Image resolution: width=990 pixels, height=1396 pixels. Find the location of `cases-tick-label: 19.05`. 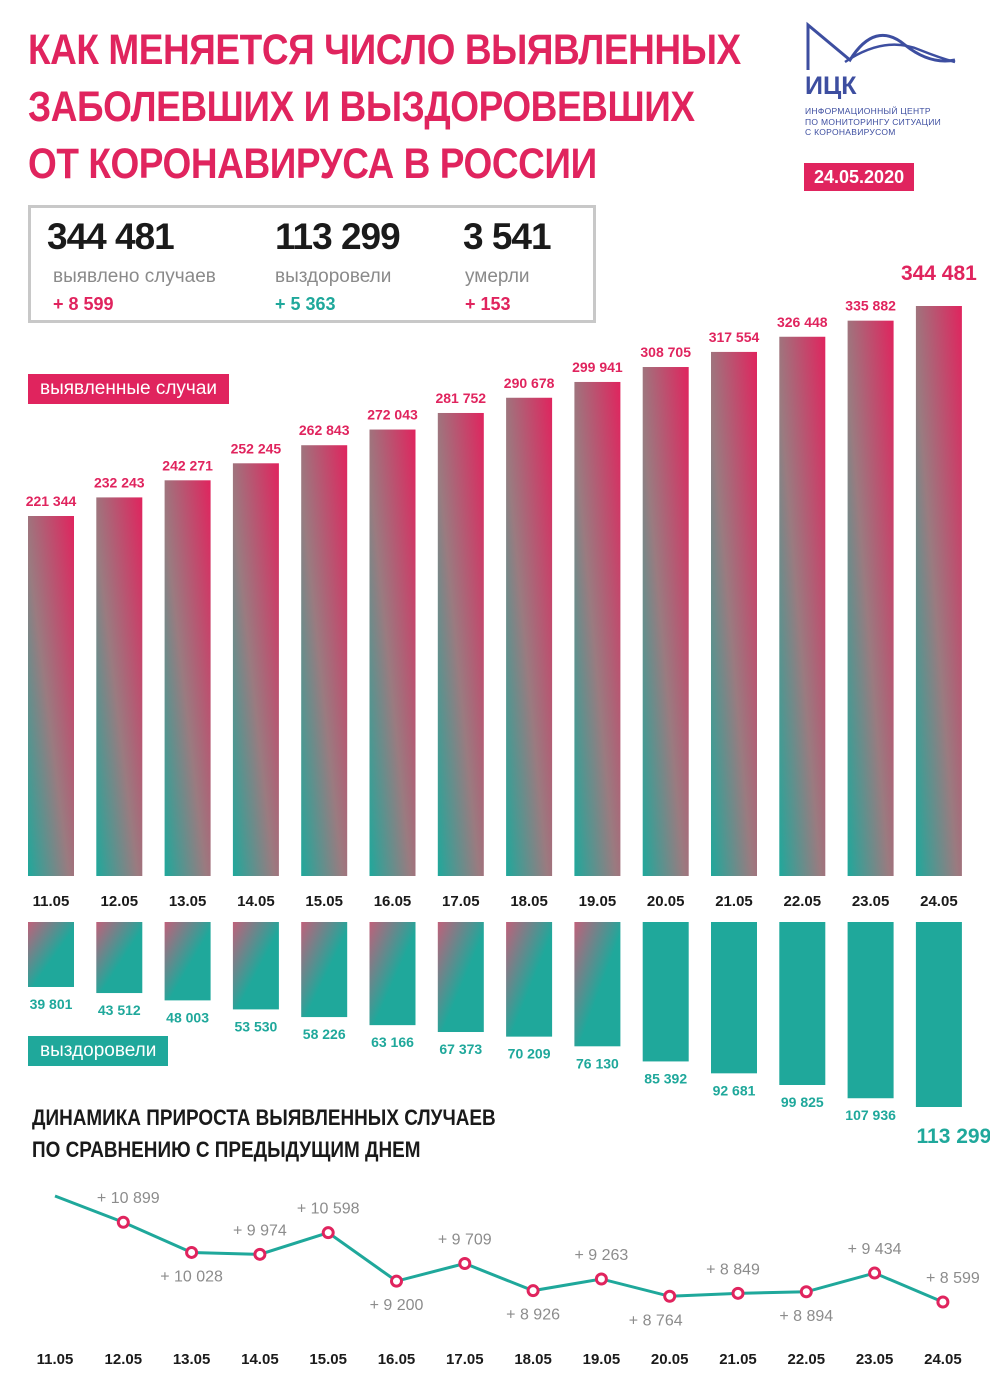

cases-tick-label: 19.05 is located at coordinates (598, 901).